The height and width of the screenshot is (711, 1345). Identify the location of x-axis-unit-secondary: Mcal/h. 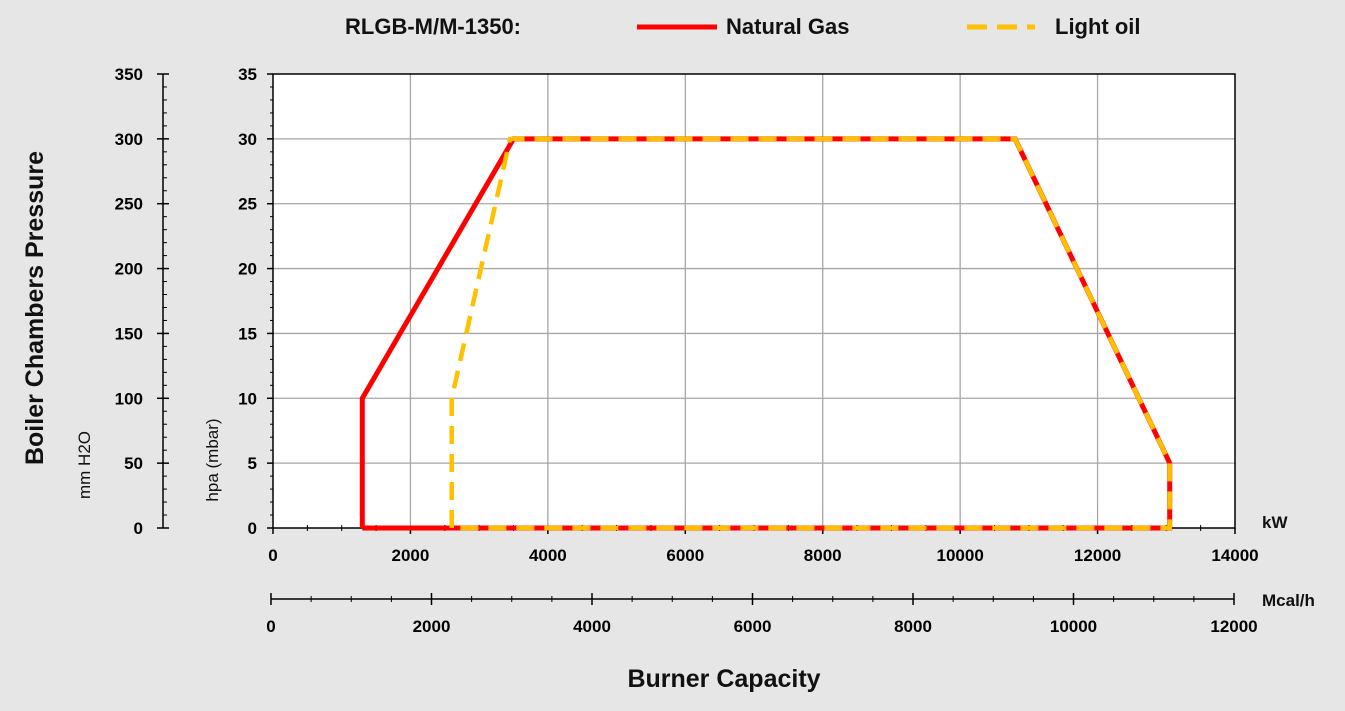
(1288, 600).